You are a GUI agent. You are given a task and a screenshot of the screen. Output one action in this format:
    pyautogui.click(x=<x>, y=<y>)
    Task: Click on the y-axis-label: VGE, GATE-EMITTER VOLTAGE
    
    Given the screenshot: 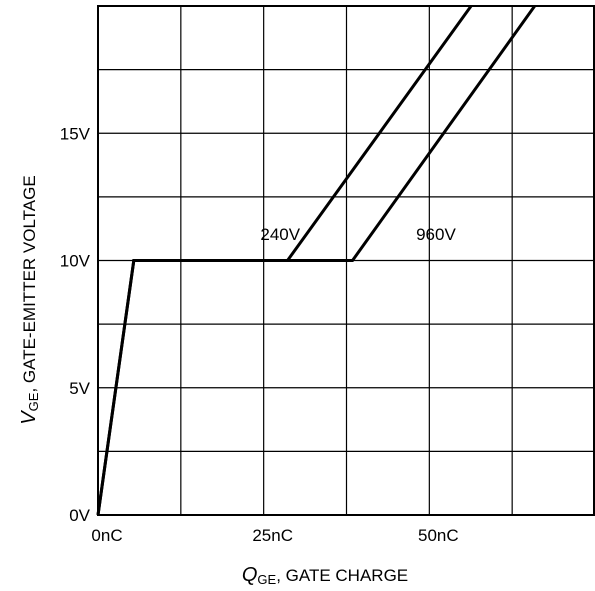 What is the action you would take?
    pyautogui.click(x=29, y=299)
    